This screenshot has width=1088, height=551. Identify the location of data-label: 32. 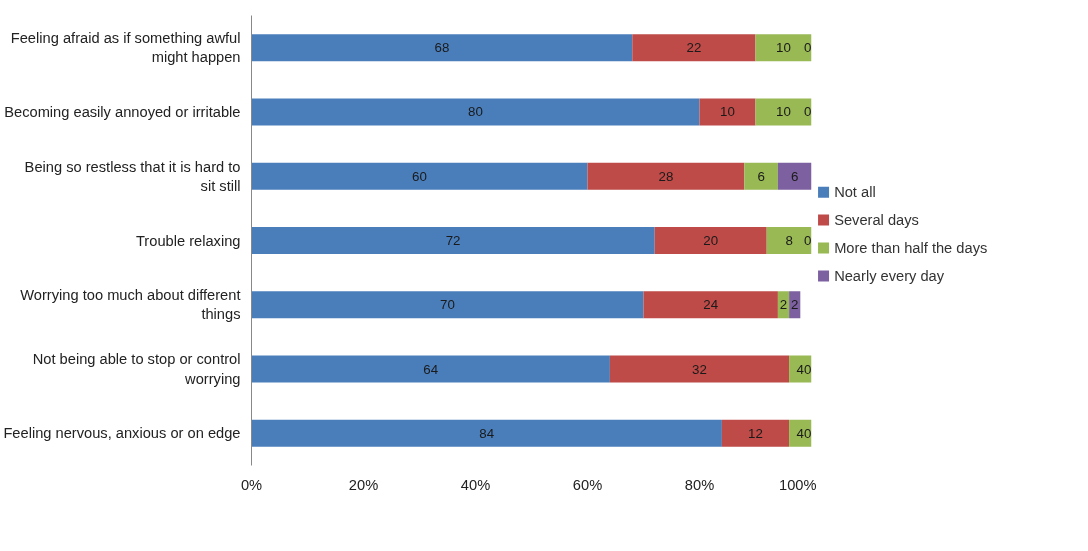
(699, 369).